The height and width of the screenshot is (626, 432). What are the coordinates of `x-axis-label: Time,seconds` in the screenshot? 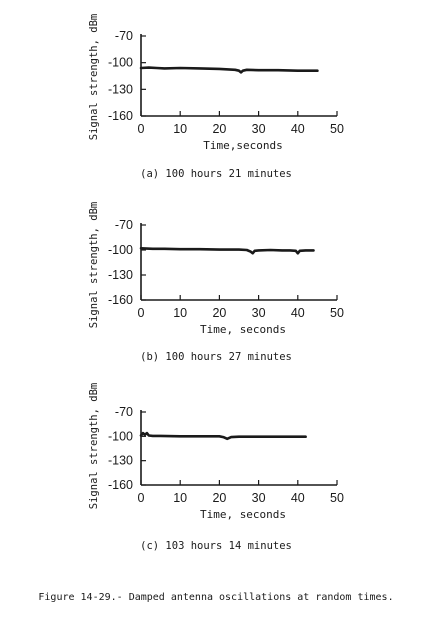 It's located at (242, 145).